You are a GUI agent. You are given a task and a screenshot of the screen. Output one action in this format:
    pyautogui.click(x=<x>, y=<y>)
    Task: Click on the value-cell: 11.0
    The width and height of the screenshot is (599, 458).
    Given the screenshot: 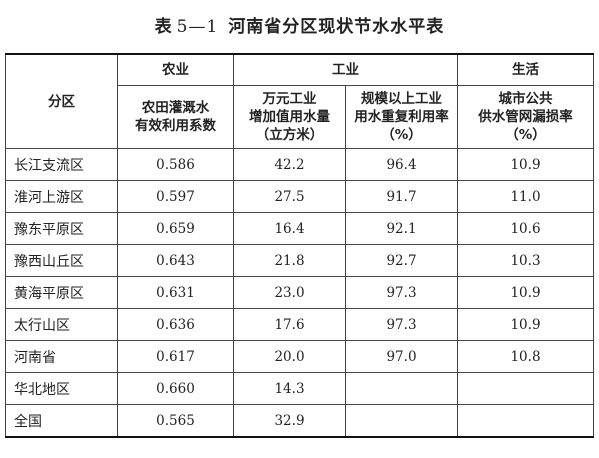 What is the action you would take?
    pyautogui.click(x=525, y=196)
    